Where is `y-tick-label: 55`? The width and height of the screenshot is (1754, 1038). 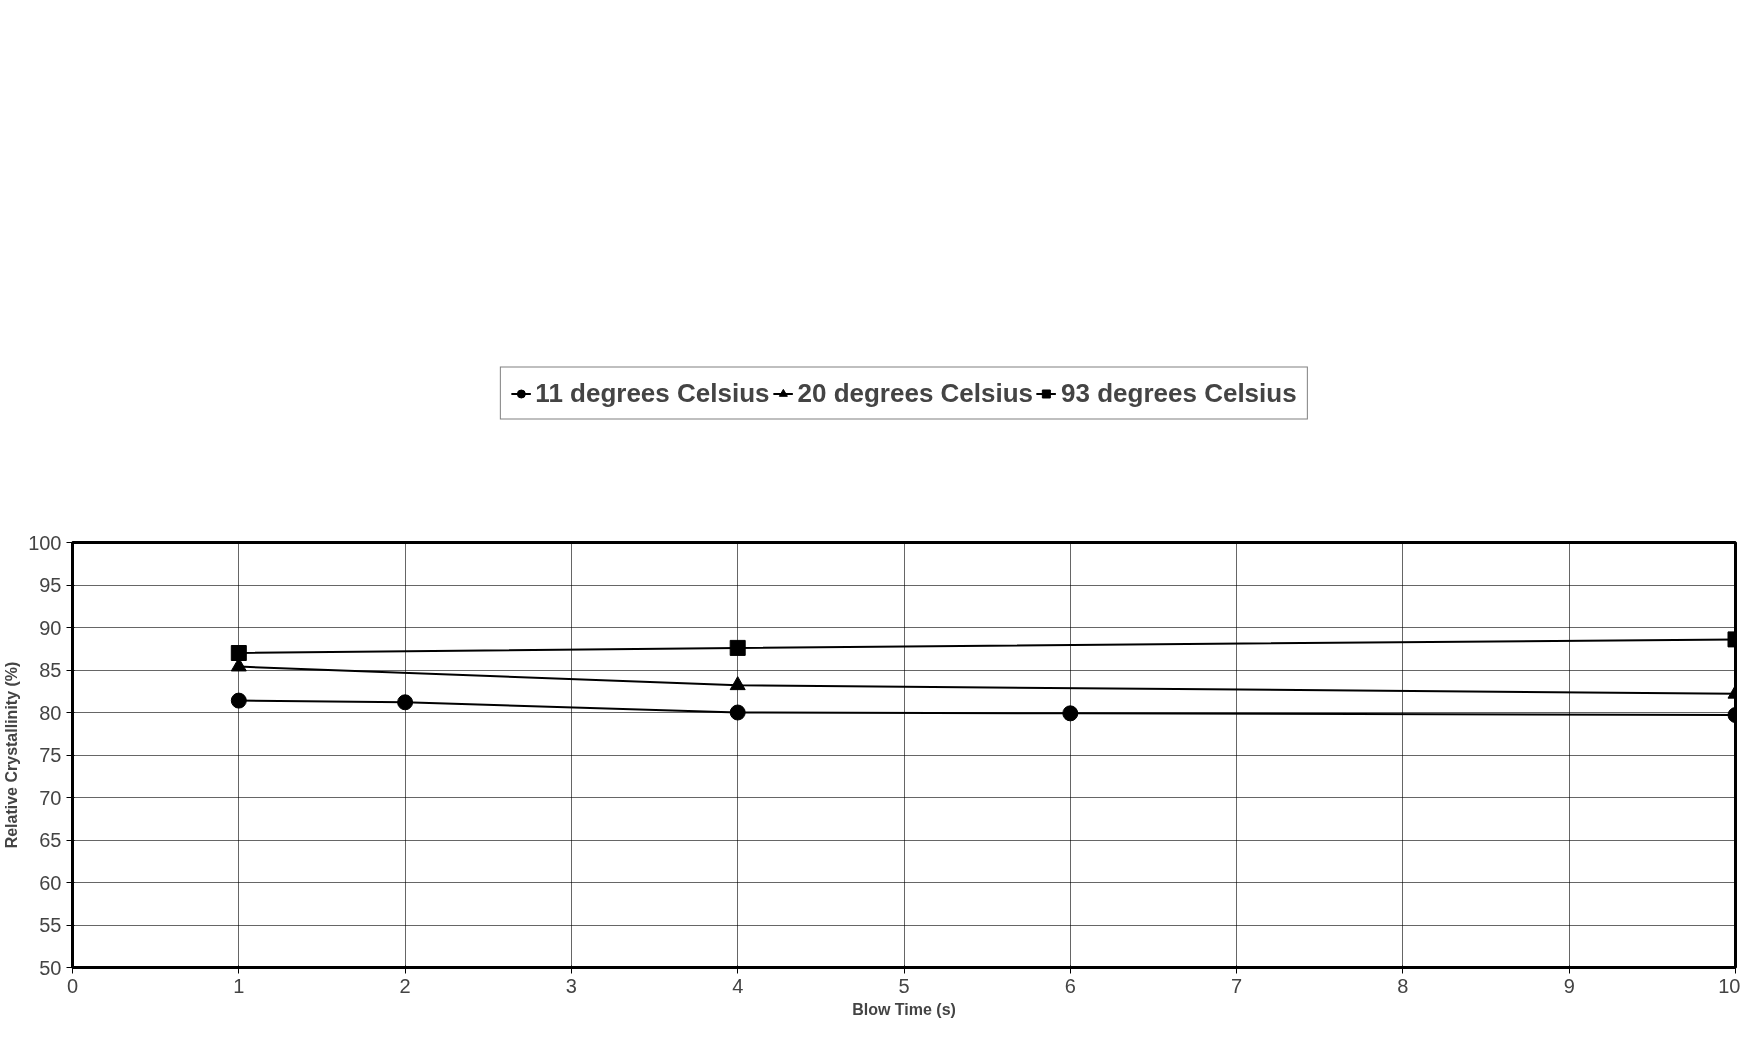
y-tick-label: 55 is located at coordinates (50, 925).